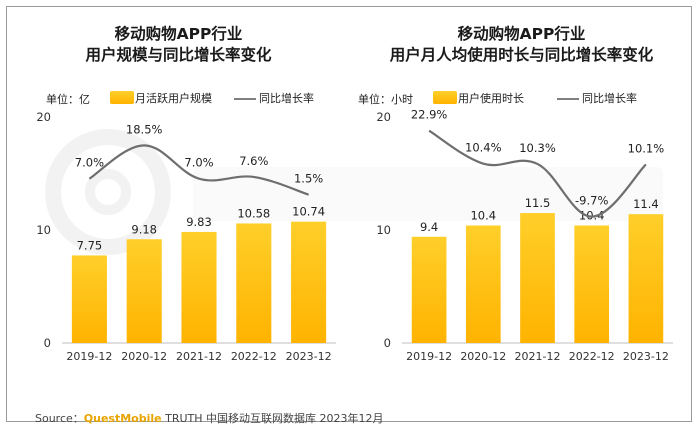 The height and width of the screenshot is (430, 700). I want to click on growth-label: -9.7%, so click(591, 201).